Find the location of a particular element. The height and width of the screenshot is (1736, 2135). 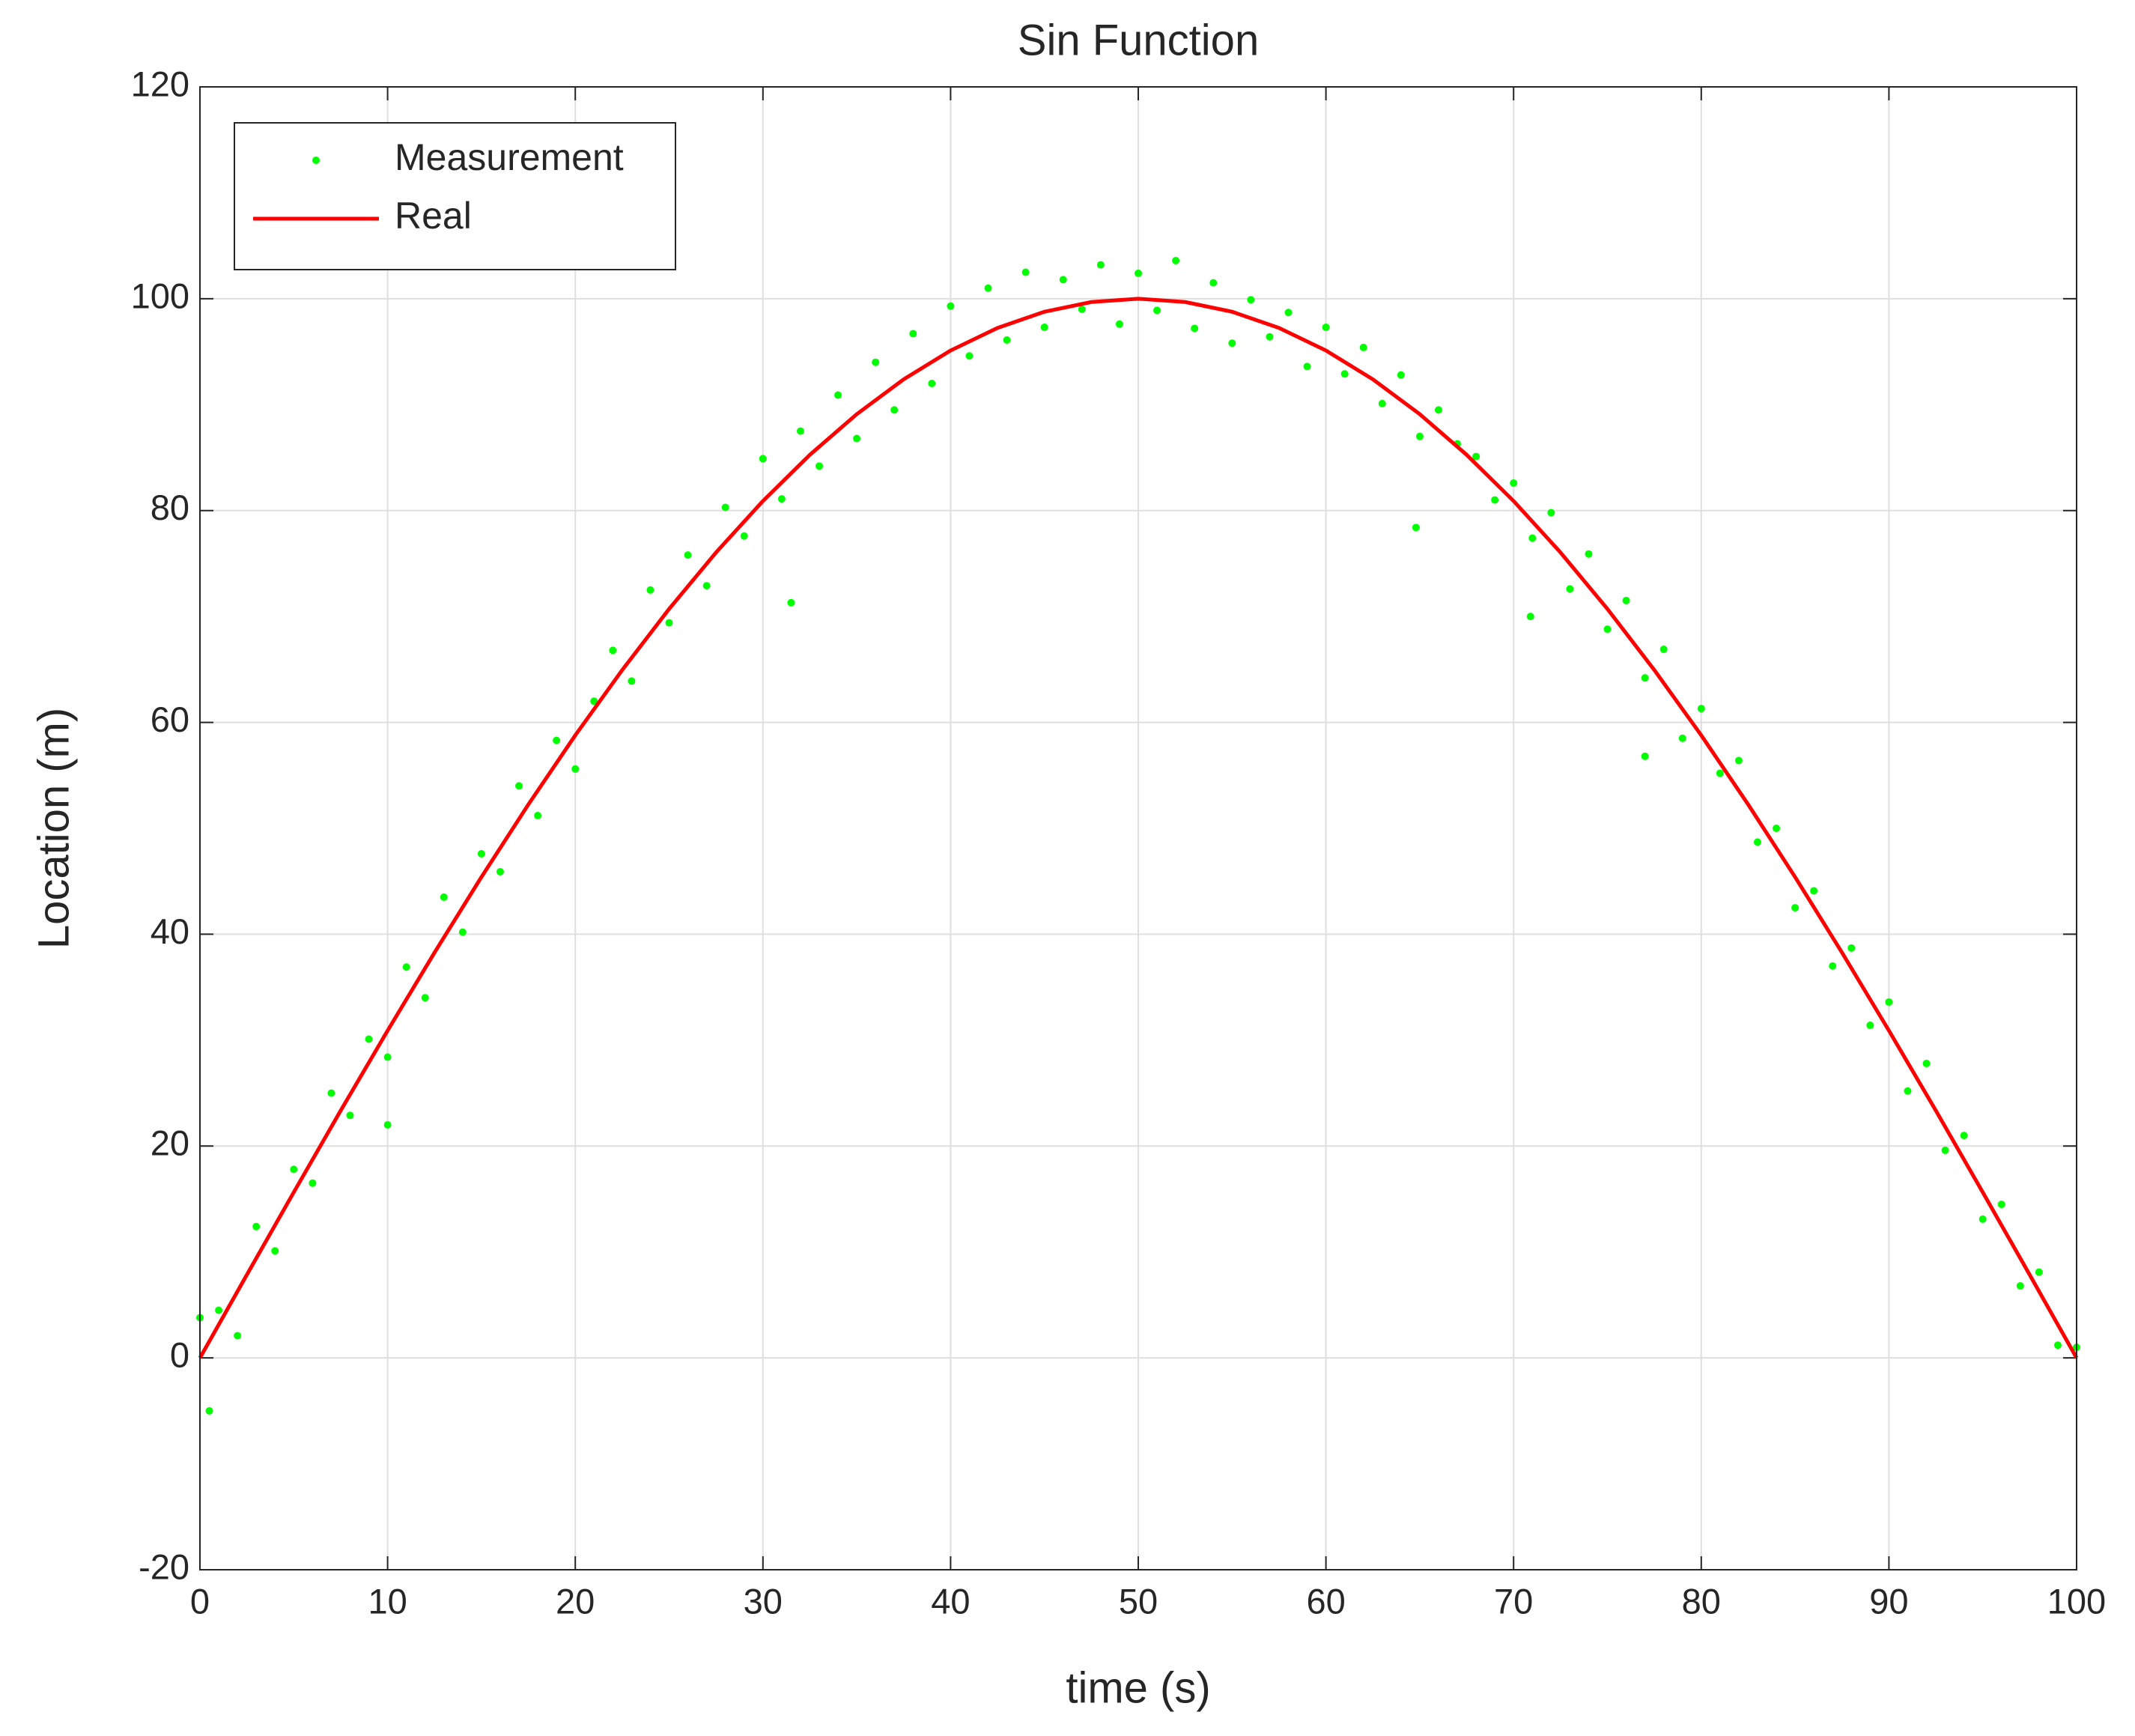

x-tick-label: 70 is located at coordinates (1513, 1601).